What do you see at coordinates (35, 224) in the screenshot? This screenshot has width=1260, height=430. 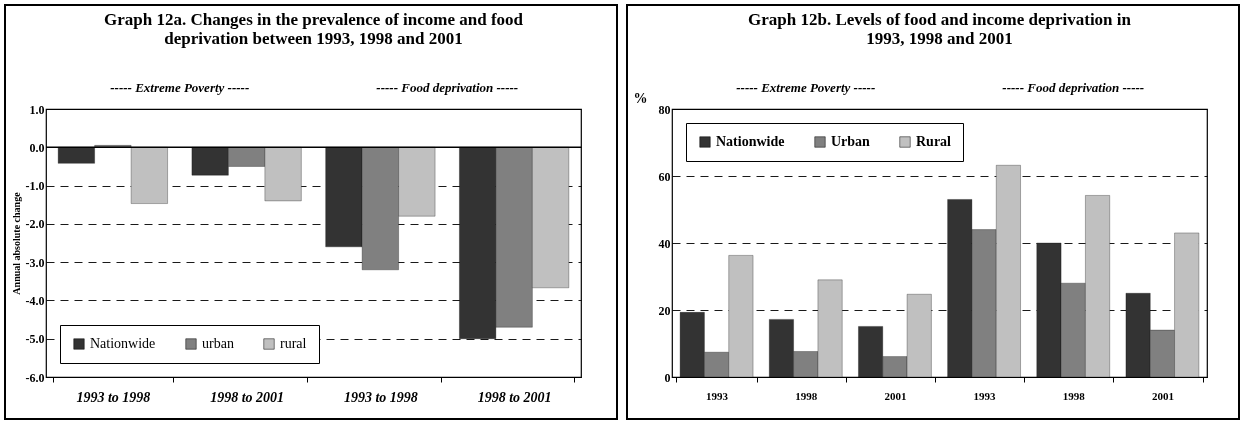 I see `y-tick-label: -2.0` at bounding box center [35, 224].